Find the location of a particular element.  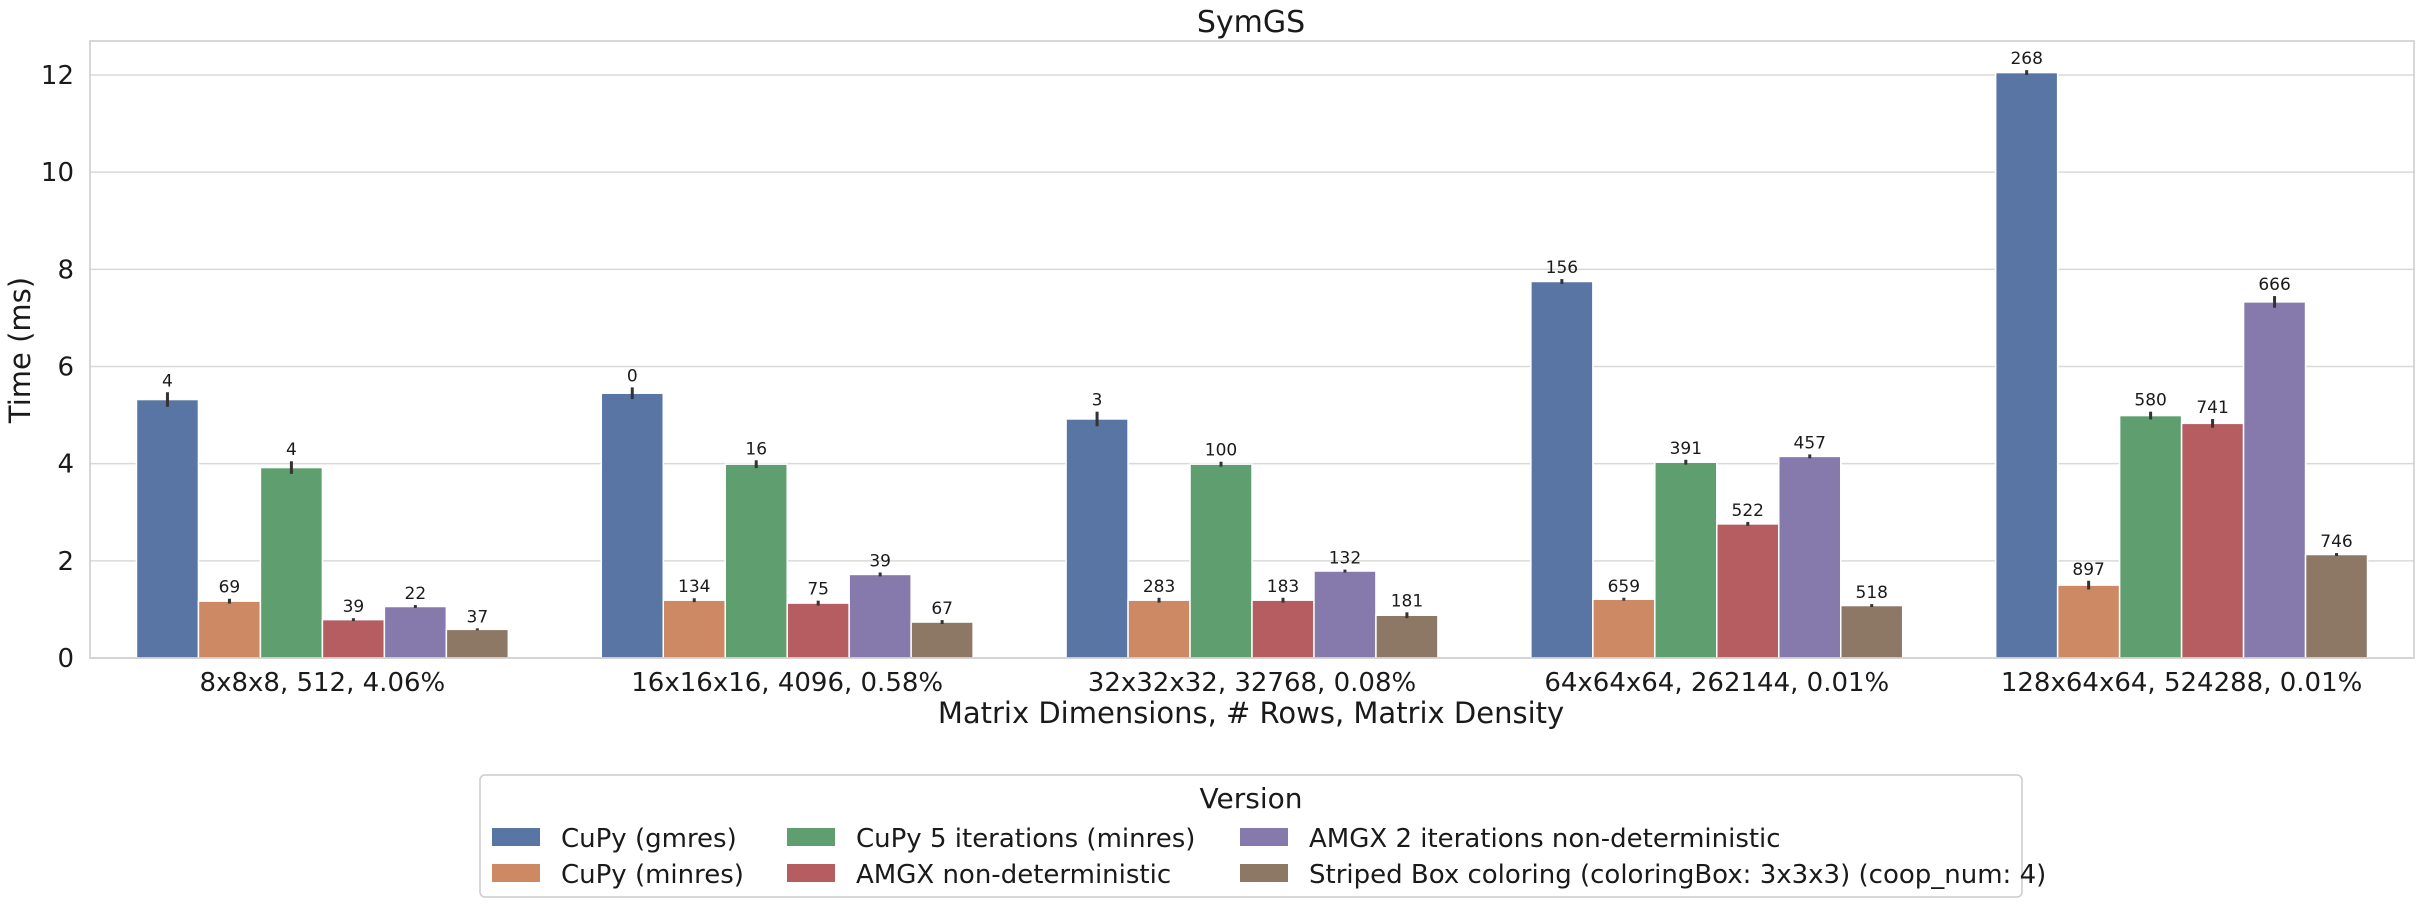

legend-label: CuPy 5 iterations (minres) is located at coordinates (1025, 839).